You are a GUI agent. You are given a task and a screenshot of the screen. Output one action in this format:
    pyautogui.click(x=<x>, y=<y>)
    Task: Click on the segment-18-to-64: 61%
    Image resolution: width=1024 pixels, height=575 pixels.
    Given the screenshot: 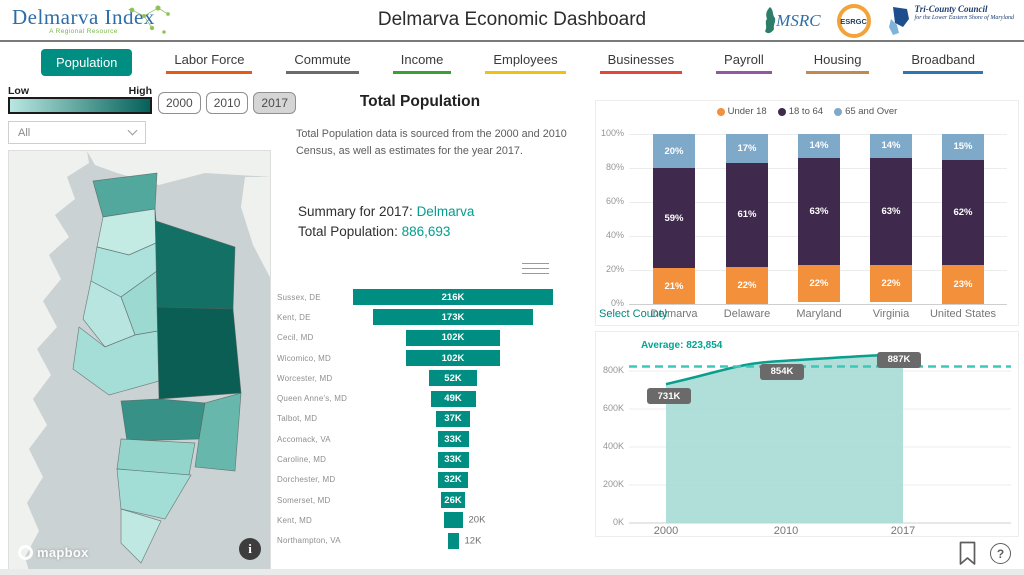 What is the action you would take?
    pyautogui.click(x=747, y=214)
    